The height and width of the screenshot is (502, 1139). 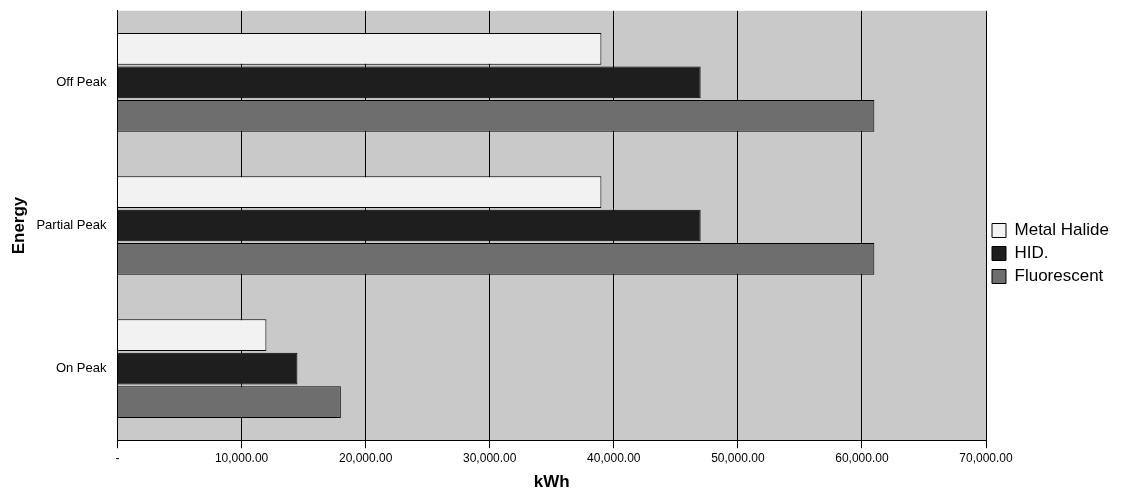 I want to click on x-tick-label: -, so click(x=117, y=457).